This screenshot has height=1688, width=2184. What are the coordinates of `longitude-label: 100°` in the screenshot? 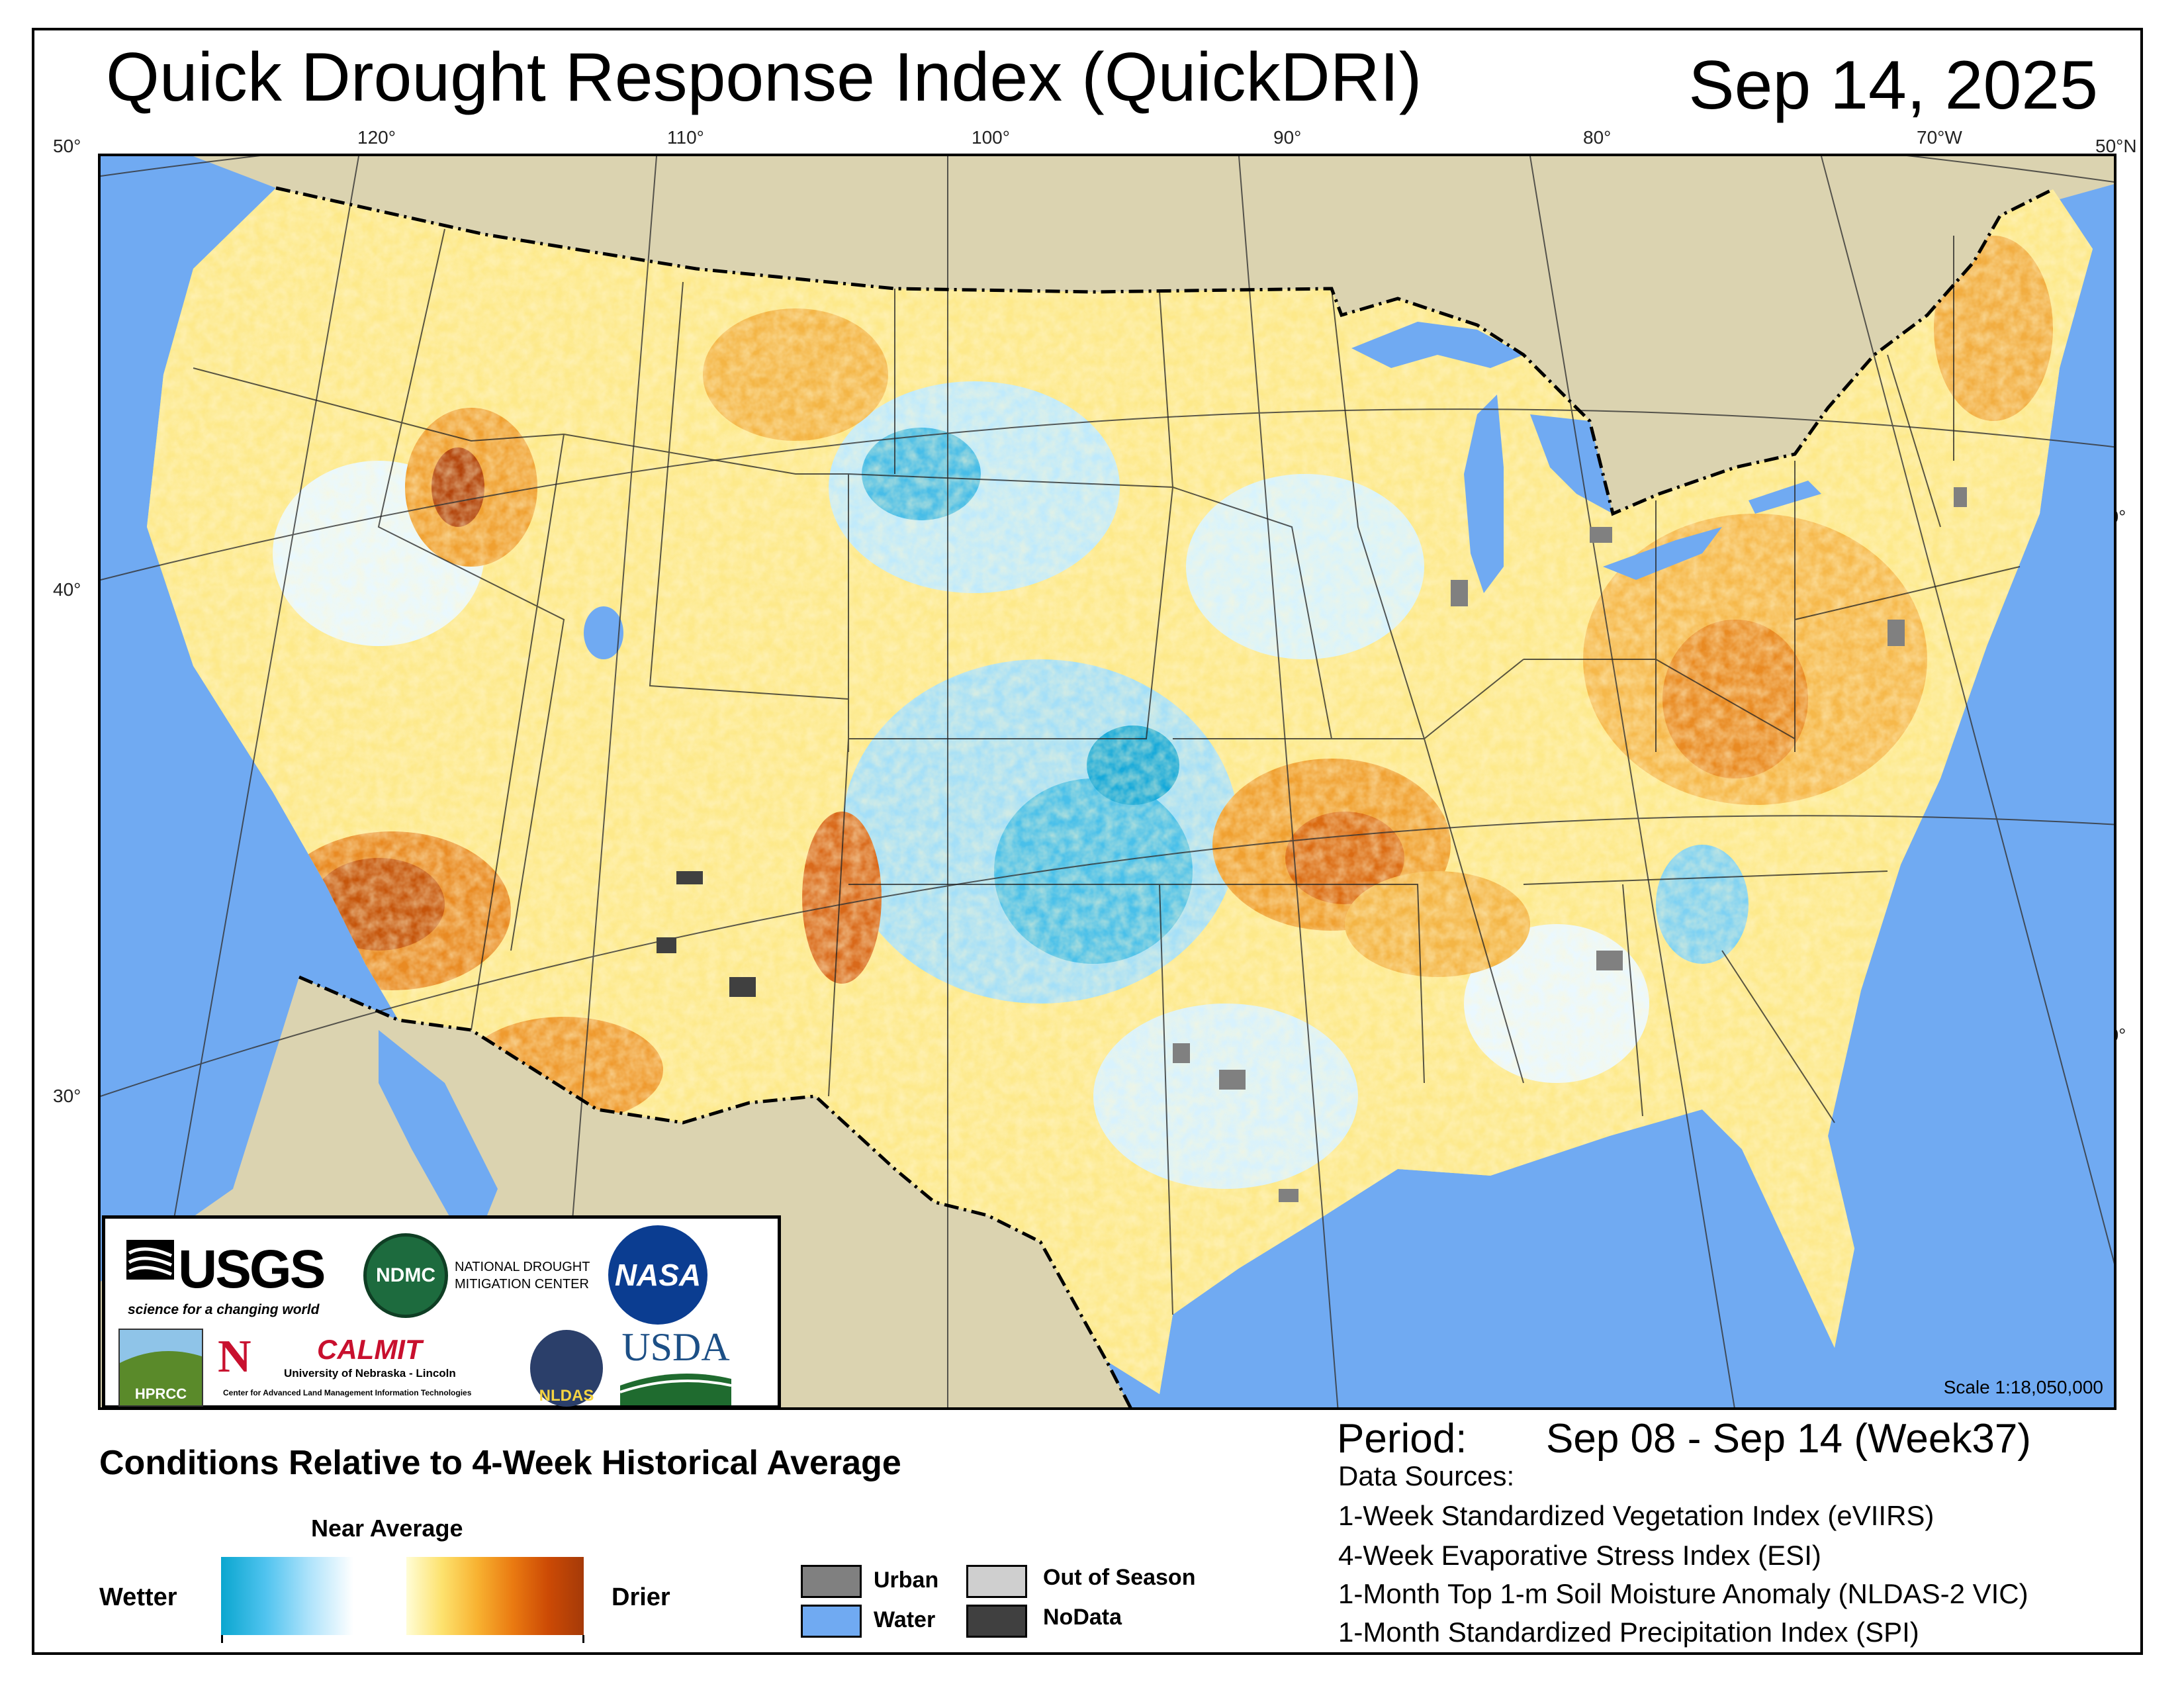 It's located at (991, 137).